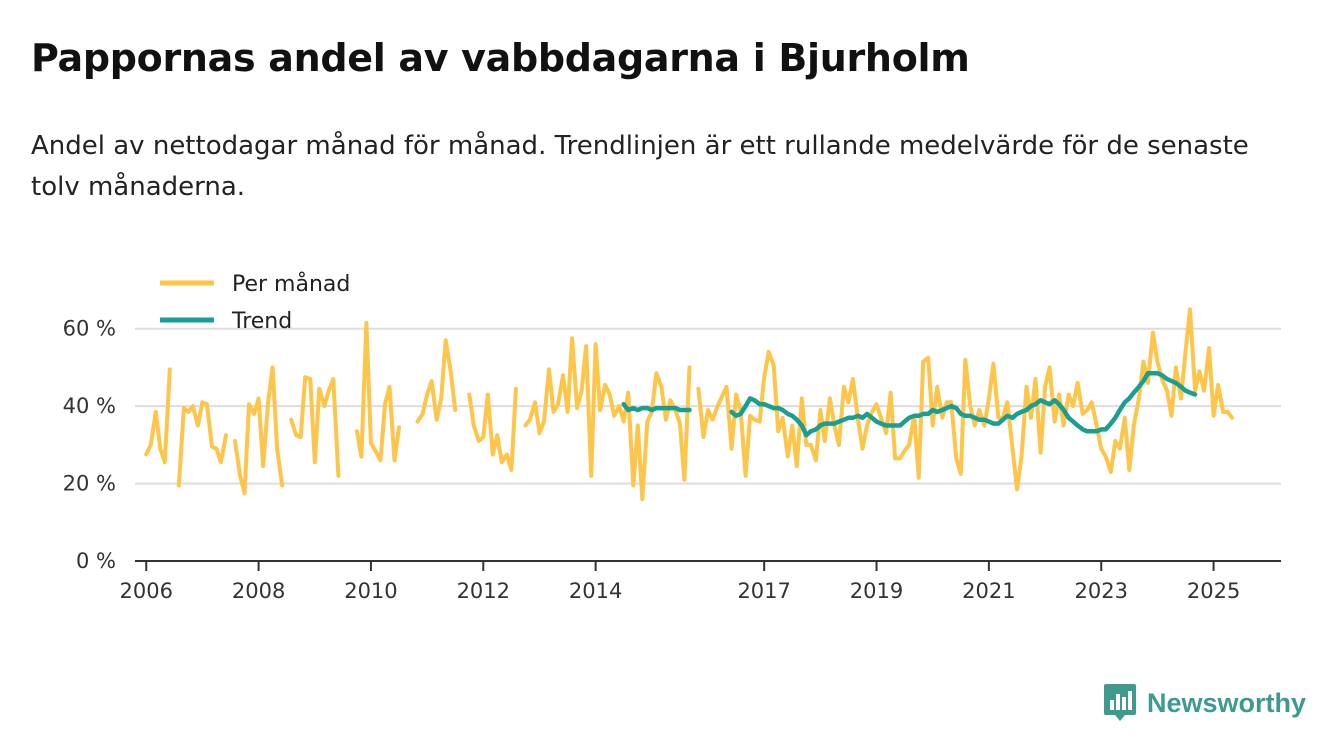  I want to click on bar-chart-bubble-icon, so click(1120, 702).